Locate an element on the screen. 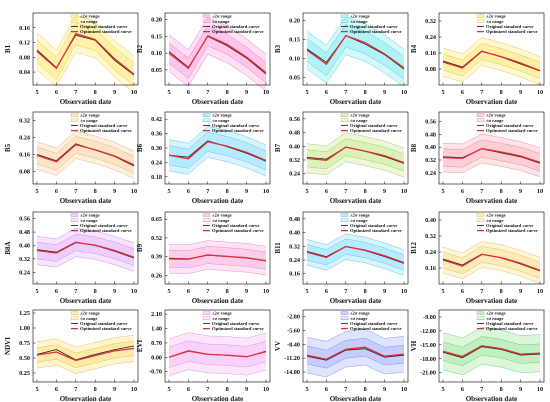  y-axis-label: B2 is located at coordinates (140, 48).